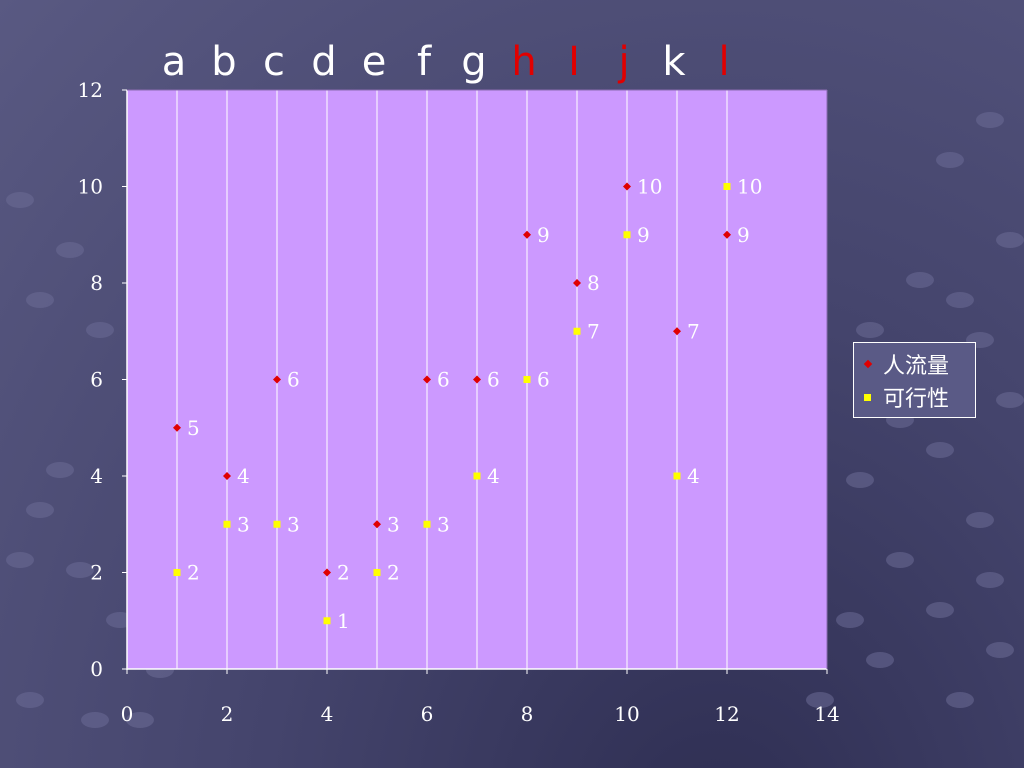 The image size is (1024, 768). What do you see at coordinates (574, 62) in the screenshot?
I see `column-letter: I` at bounding box center [574, 62].